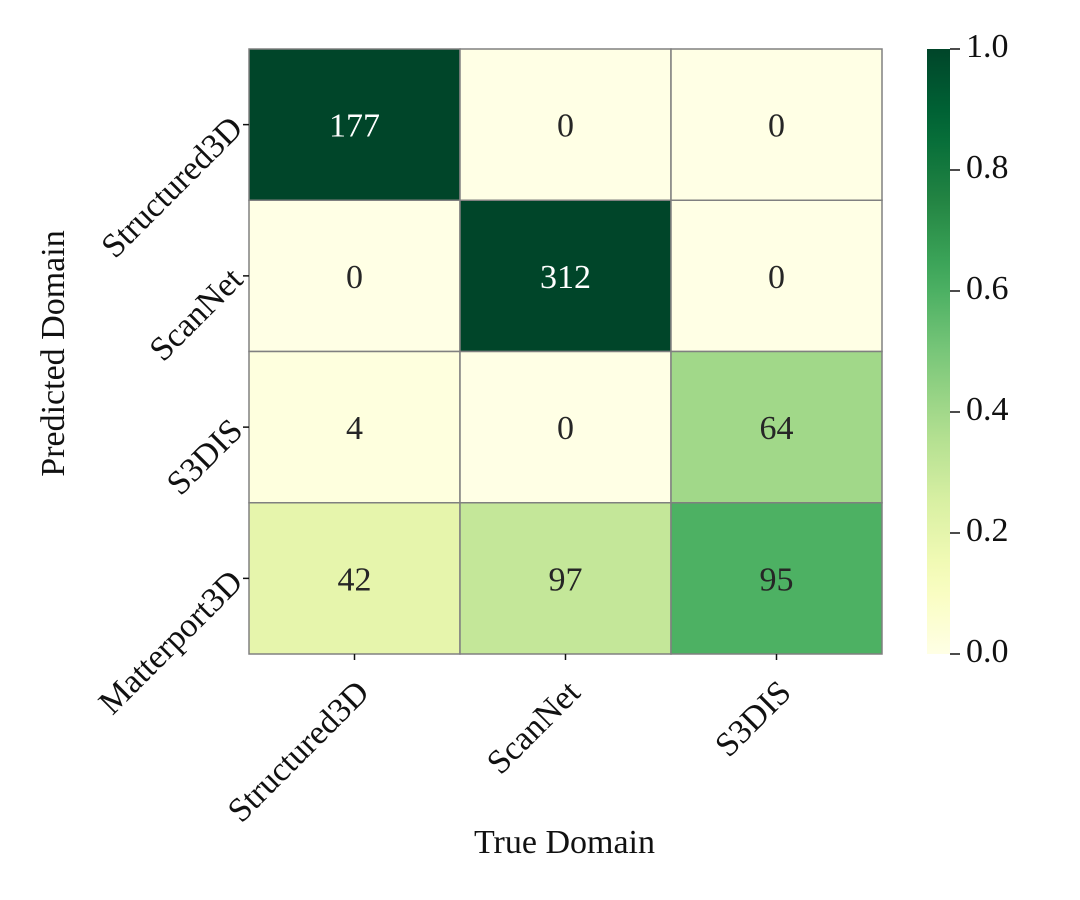  What do you see at coordinates (205, 457) in the screenshot?
I see `y-axis-tick-label: S3DIS` at bounding box center [205, 457].